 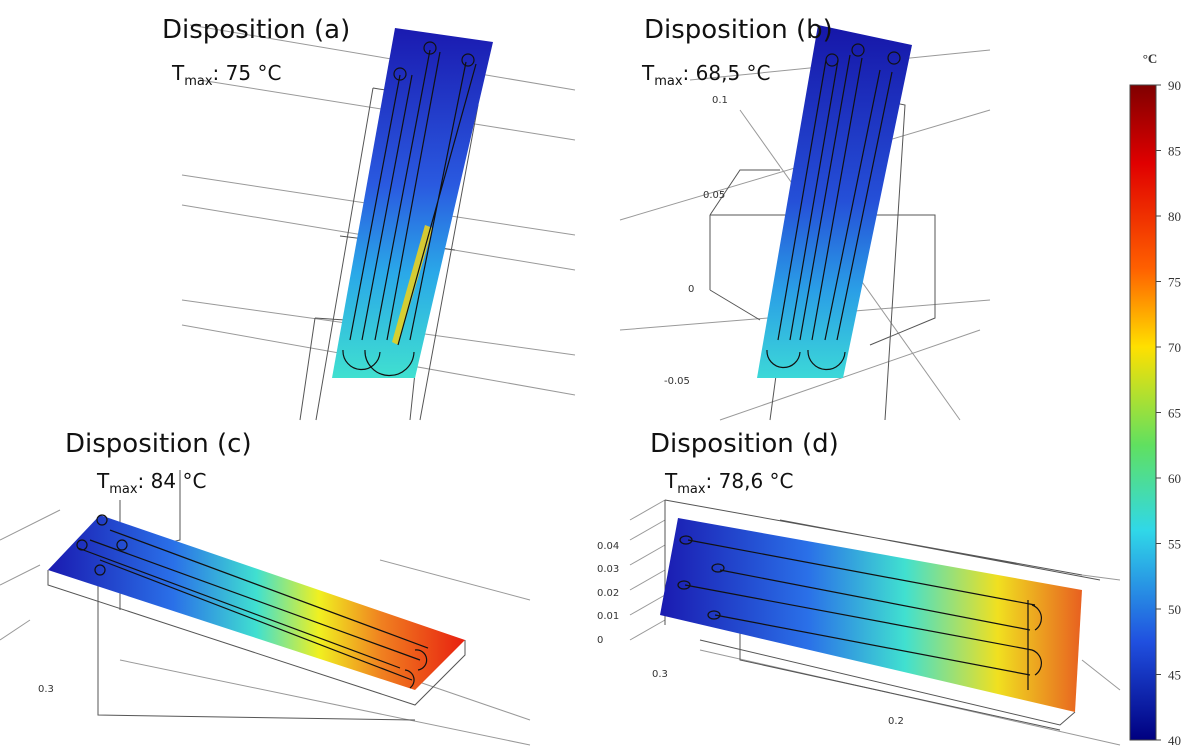 I want to click on axis-tick-label: -0.05, so click(x=677, y=381).